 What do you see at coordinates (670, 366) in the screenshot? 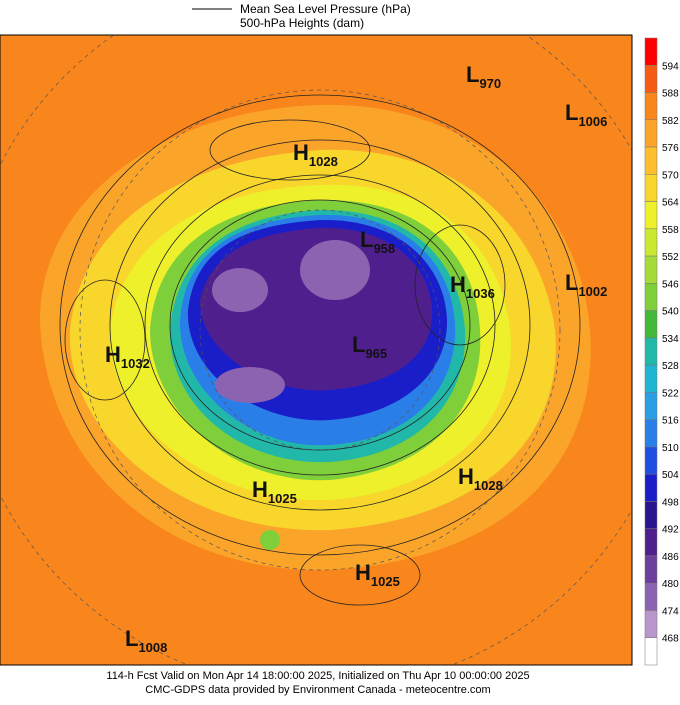
I see `colorbar-label: 528` at bounding box center [670, 366].